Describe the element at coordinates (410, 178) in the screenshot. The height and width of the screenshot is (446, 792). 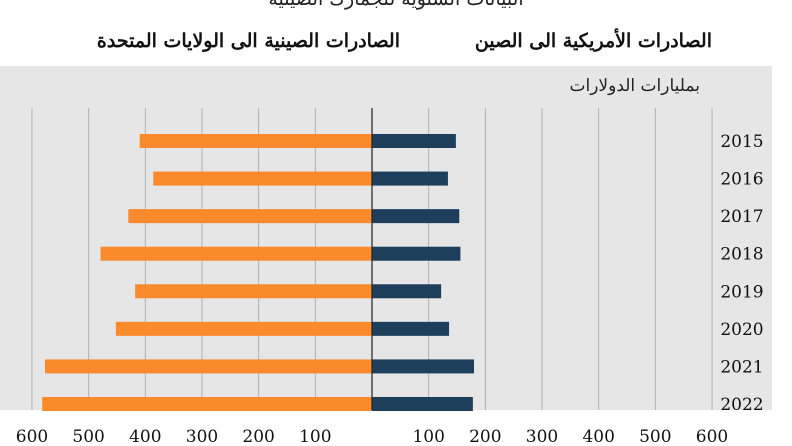
I see `bar-us-exports-2016` at that location.